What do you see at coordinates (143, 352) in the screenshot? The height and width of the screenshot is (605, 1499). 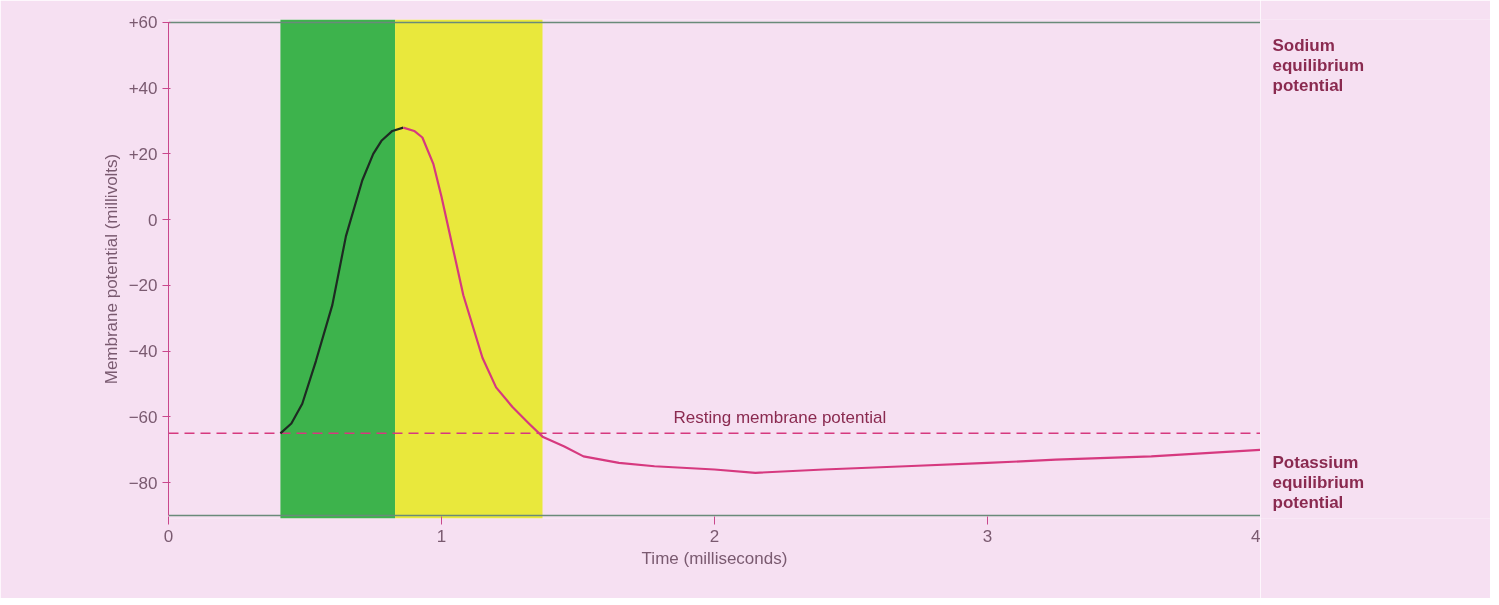 I see `y-tick-label: −40` at bounding box center [143, 352].